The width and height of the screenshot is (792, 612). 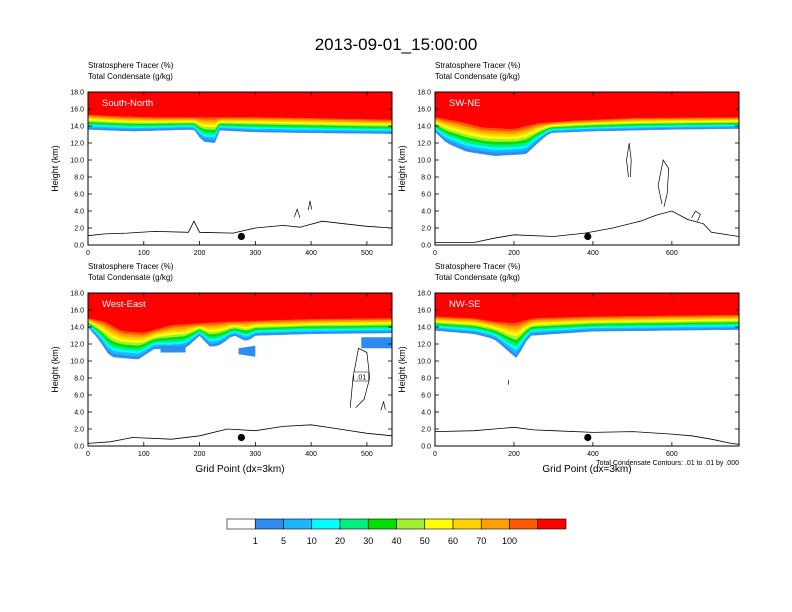 I want to click on y-tick-label: 0.0, so click(x=79, y=246).